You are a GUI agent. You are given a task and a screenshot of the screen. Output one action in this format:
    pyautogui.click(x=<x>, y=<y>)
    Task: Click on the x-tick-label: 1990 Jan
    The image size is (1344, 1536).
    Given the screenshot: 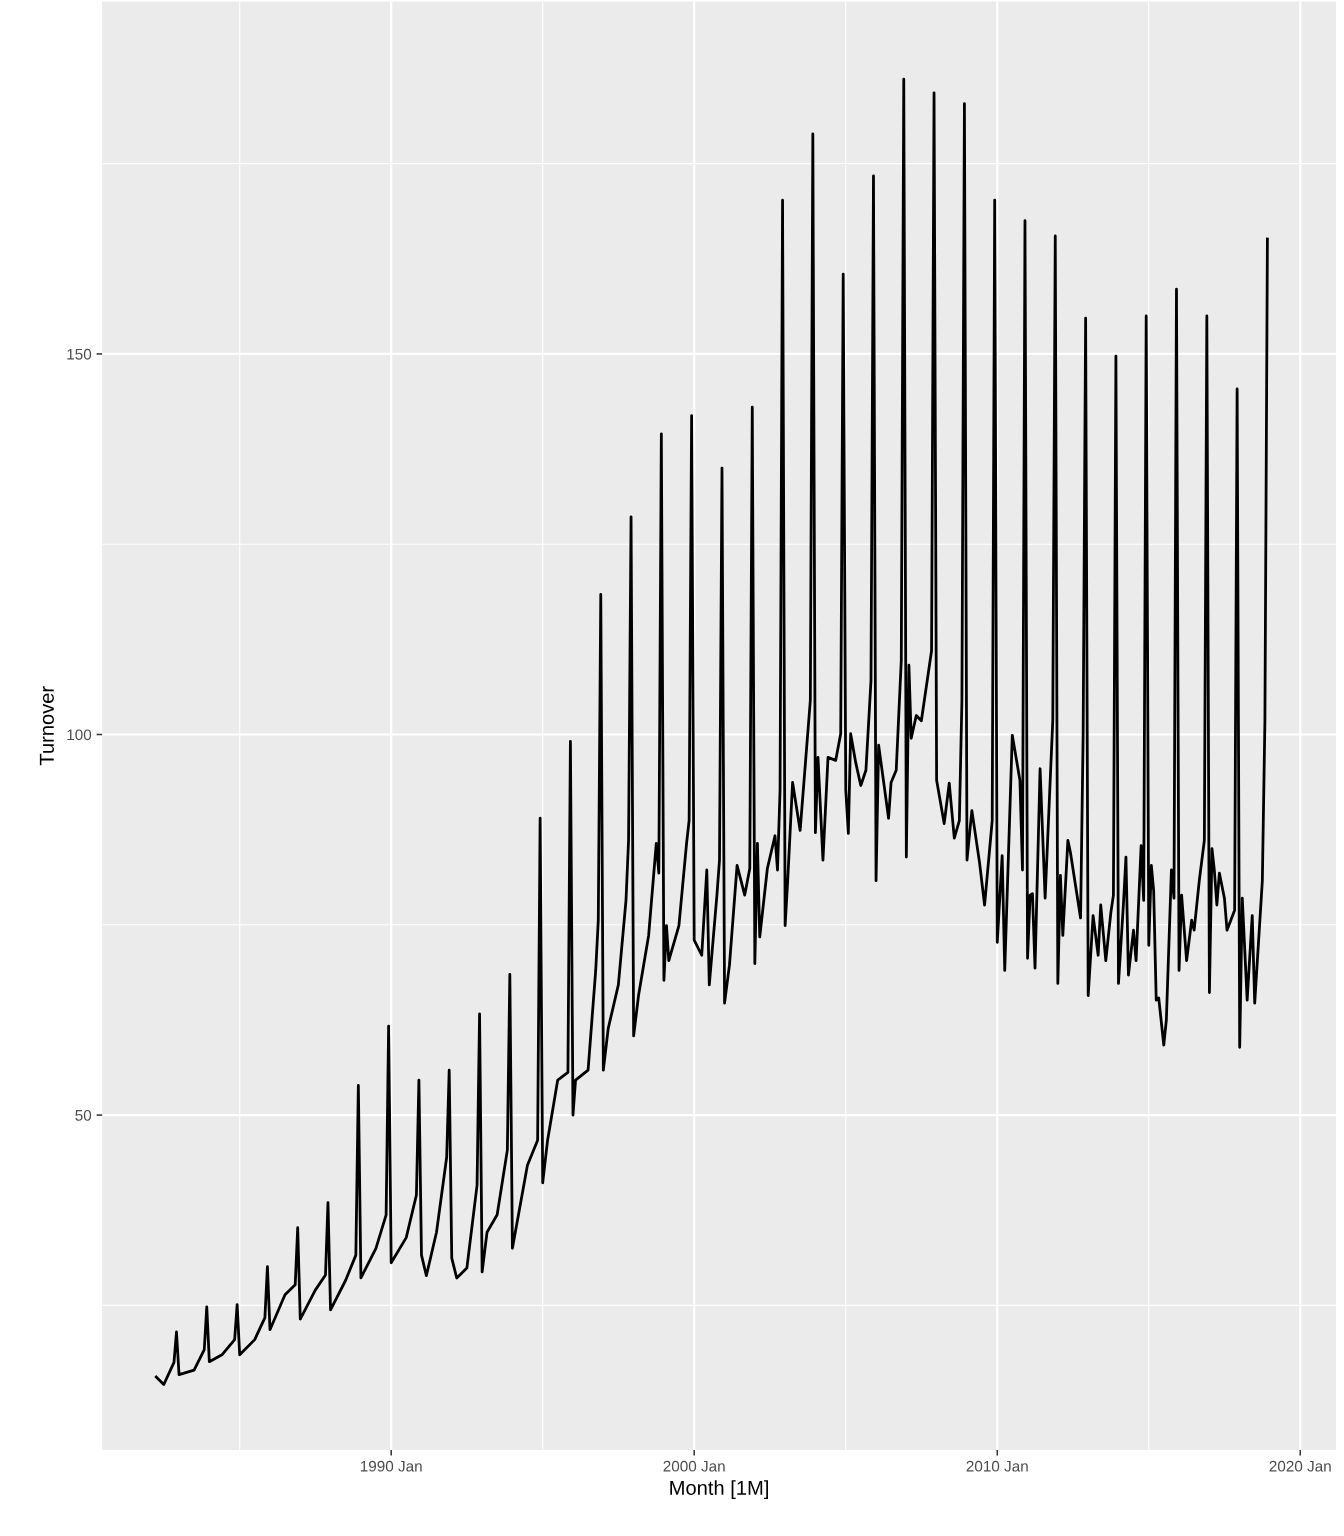 What is the action you would take?
    pyautogui.click(x=391, y=1466)
    